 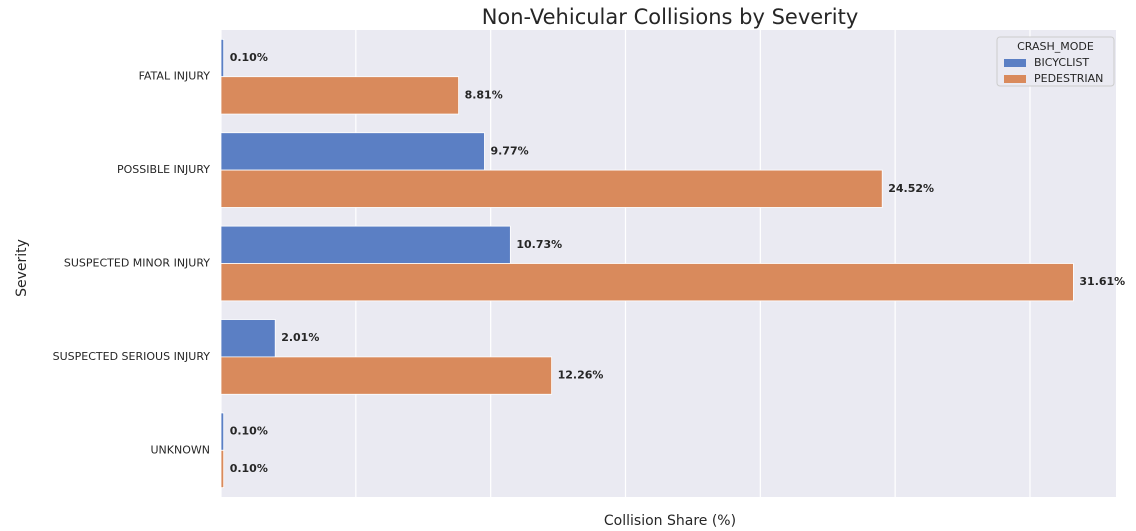 What do you see at coordinates (132, 356) in the screenshot?
I see `y-tick-label: SUSPECTED SERIOUS INJURY` at bounding box center [132, 356].